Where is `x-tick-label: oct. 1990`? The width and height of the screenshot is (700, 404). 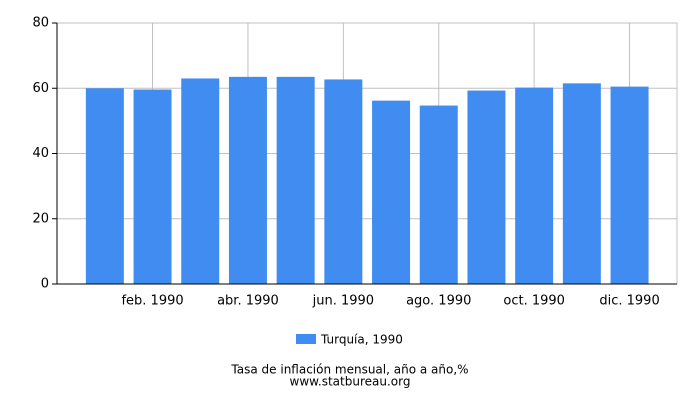 x-tick-label: oct. 1990 is located at coordinates (534, 301).